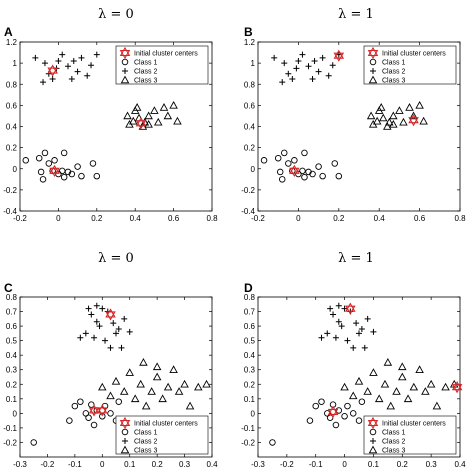  Describe the element at coordinates (12, 355) in the screenshot. I see `y-tick-label: 0.4` at that location.